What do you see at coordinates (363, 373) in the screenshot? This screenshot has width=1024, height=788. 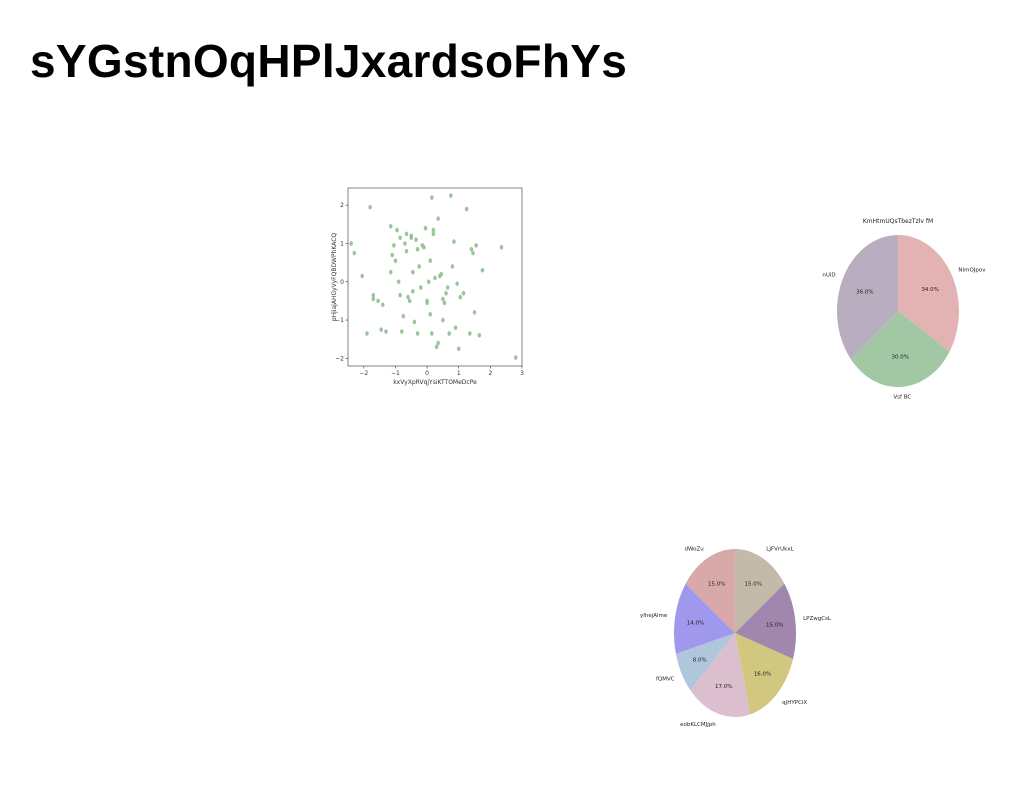 I see `x-tick-label: −2` at bounding box center [363, 373].